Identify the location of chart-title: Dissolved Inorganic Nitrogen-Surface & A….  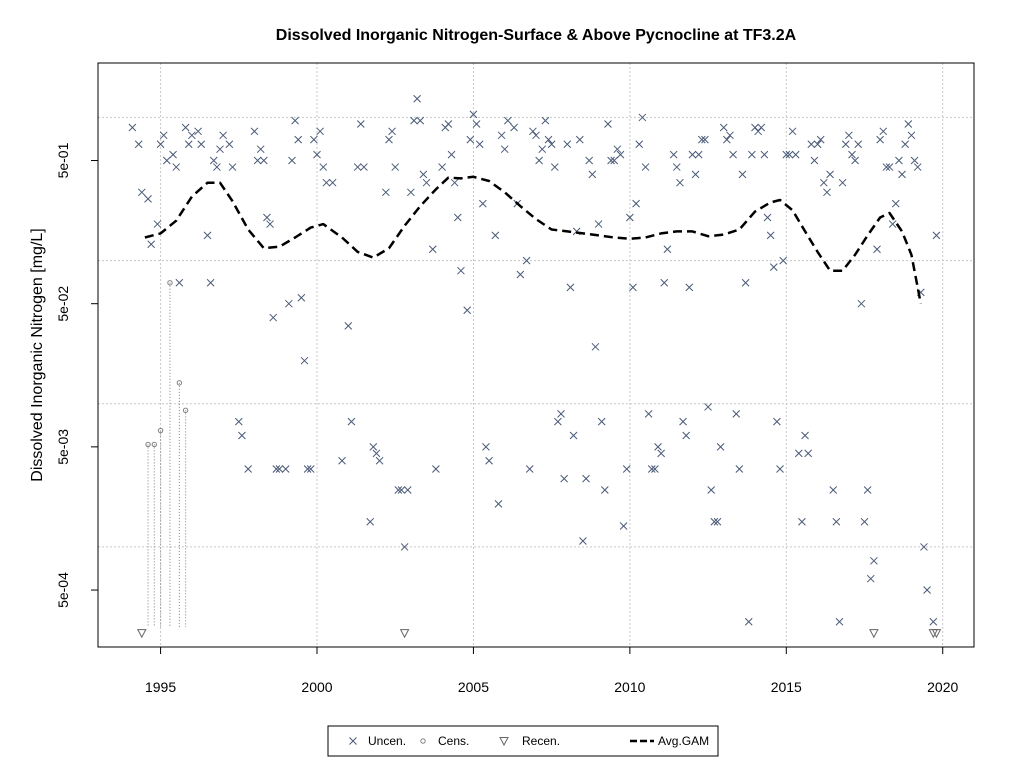
(536, 35).